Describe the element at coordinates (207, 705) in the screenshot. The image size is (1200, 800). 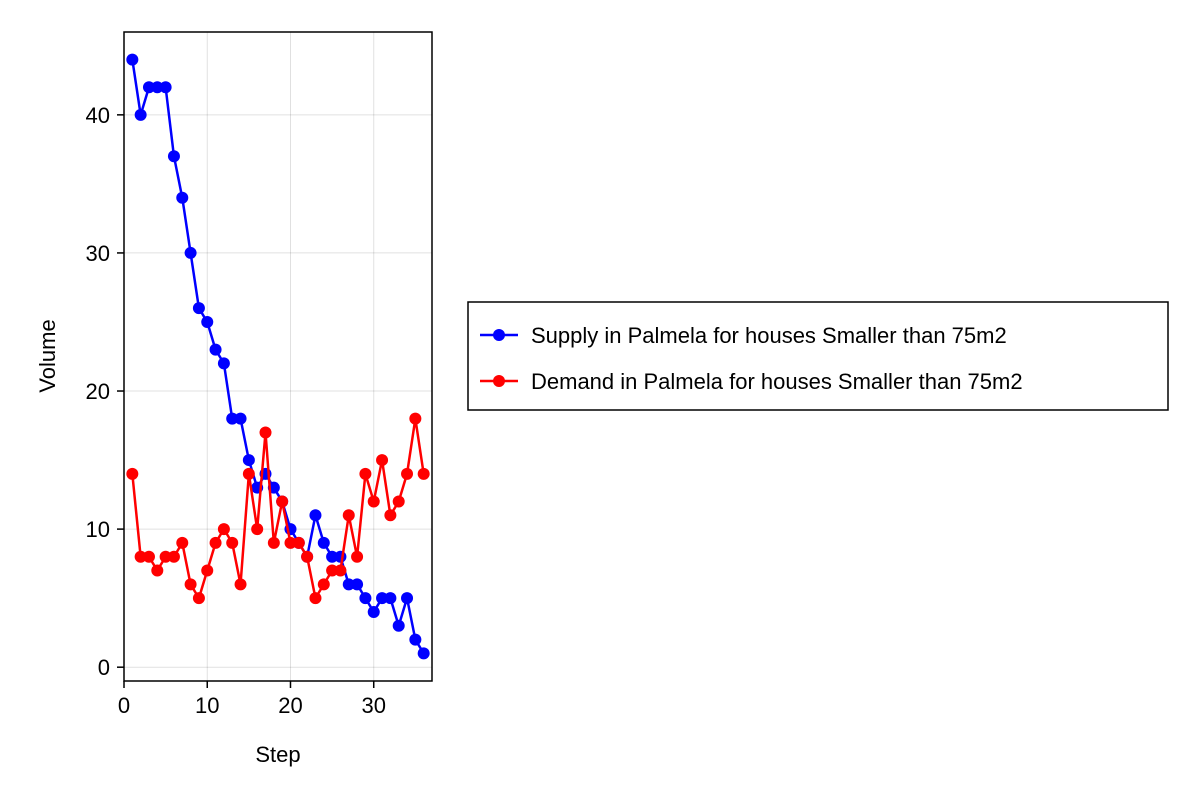
I see `x-tick-label: 10` at that location.